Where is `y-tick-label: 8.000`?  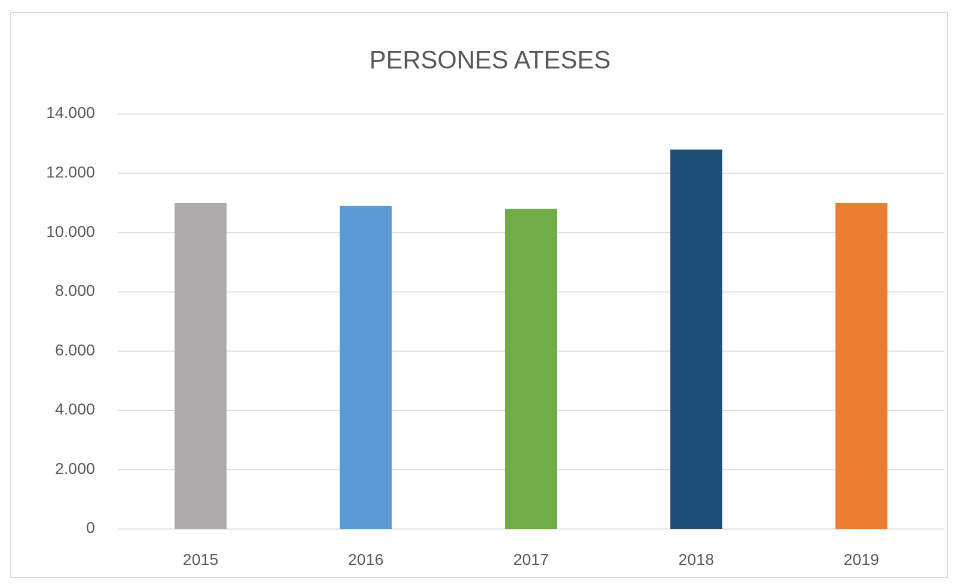
y-tick-label: 8.000 is located at coordinates (75, 291).